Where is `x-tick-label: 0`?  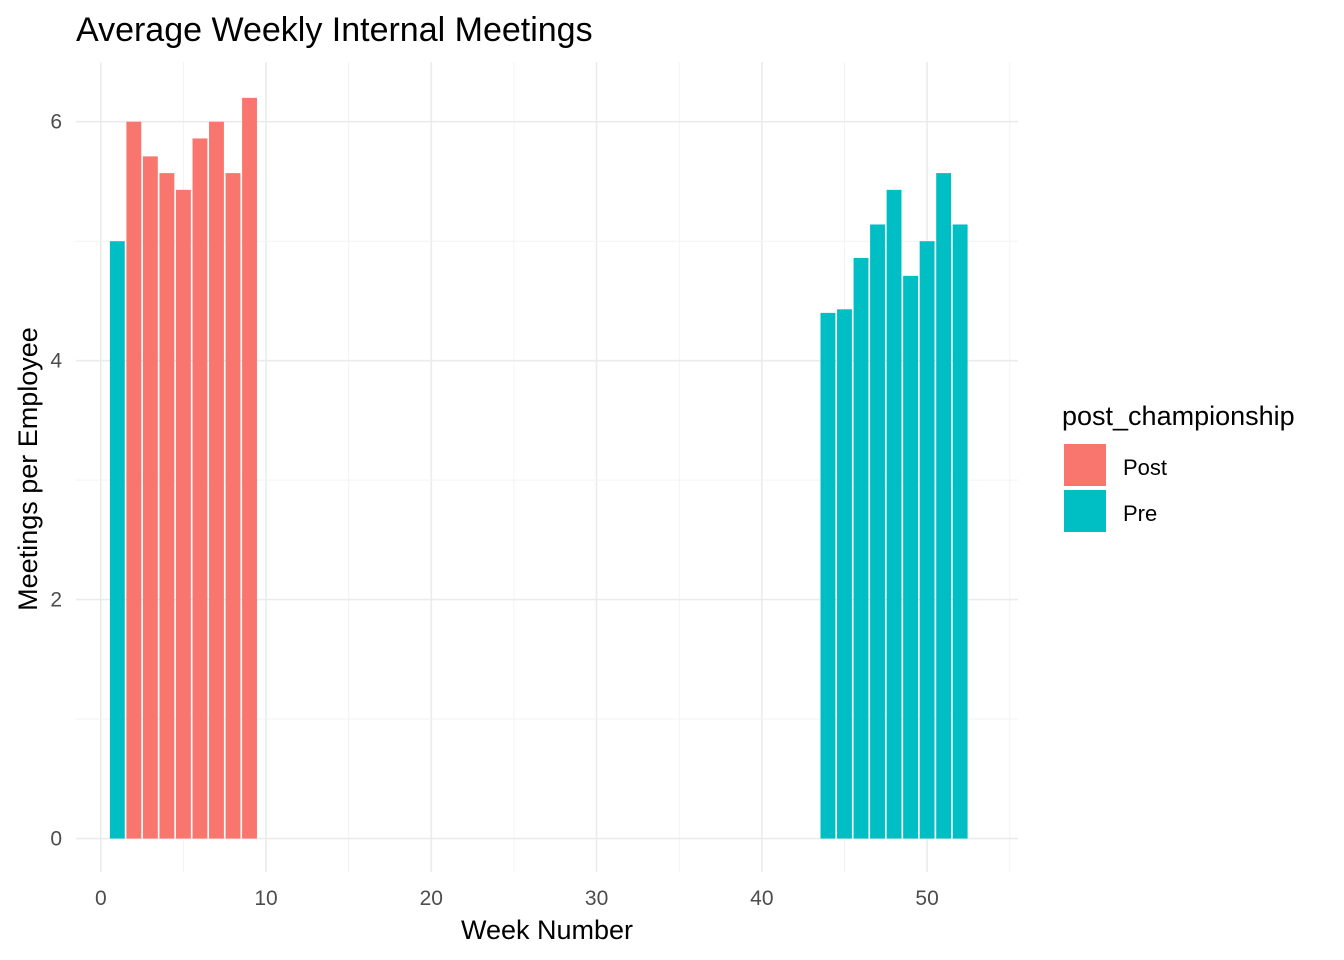 x-tick-label: 0 is located at coordinates (101, 898).